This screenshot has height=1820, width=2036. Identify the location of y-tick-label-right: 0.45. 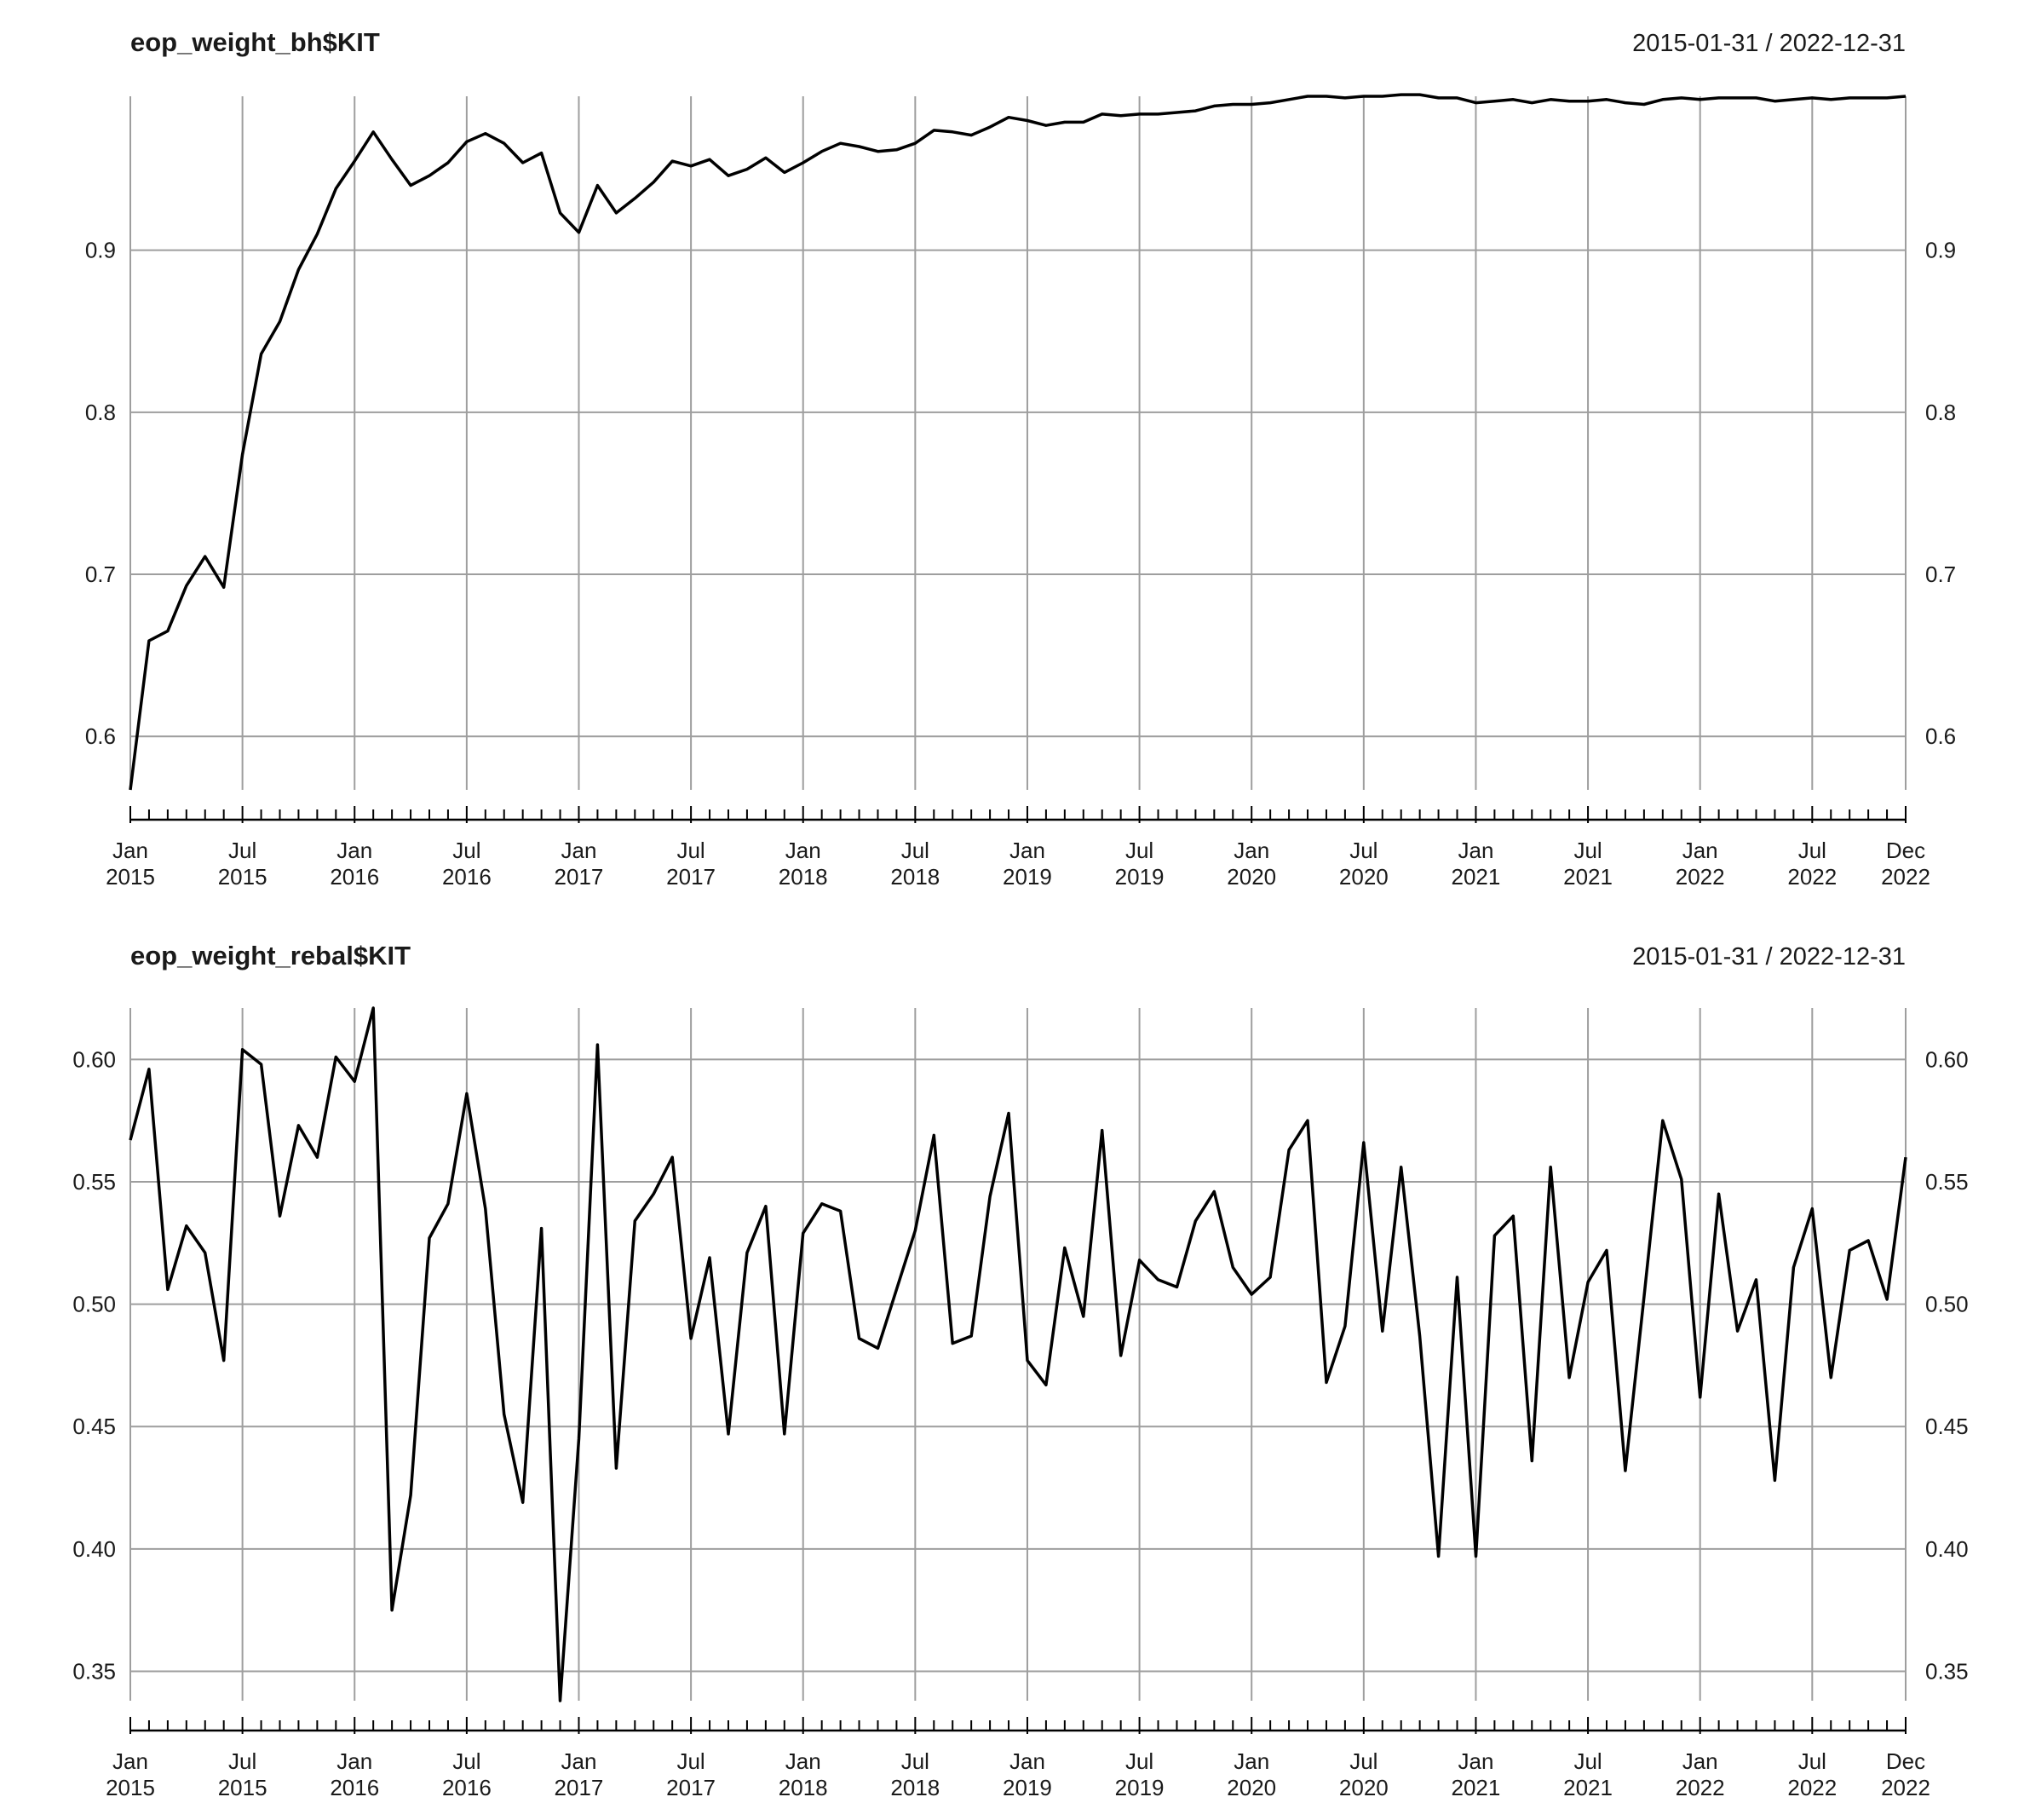
(1947, 1426).